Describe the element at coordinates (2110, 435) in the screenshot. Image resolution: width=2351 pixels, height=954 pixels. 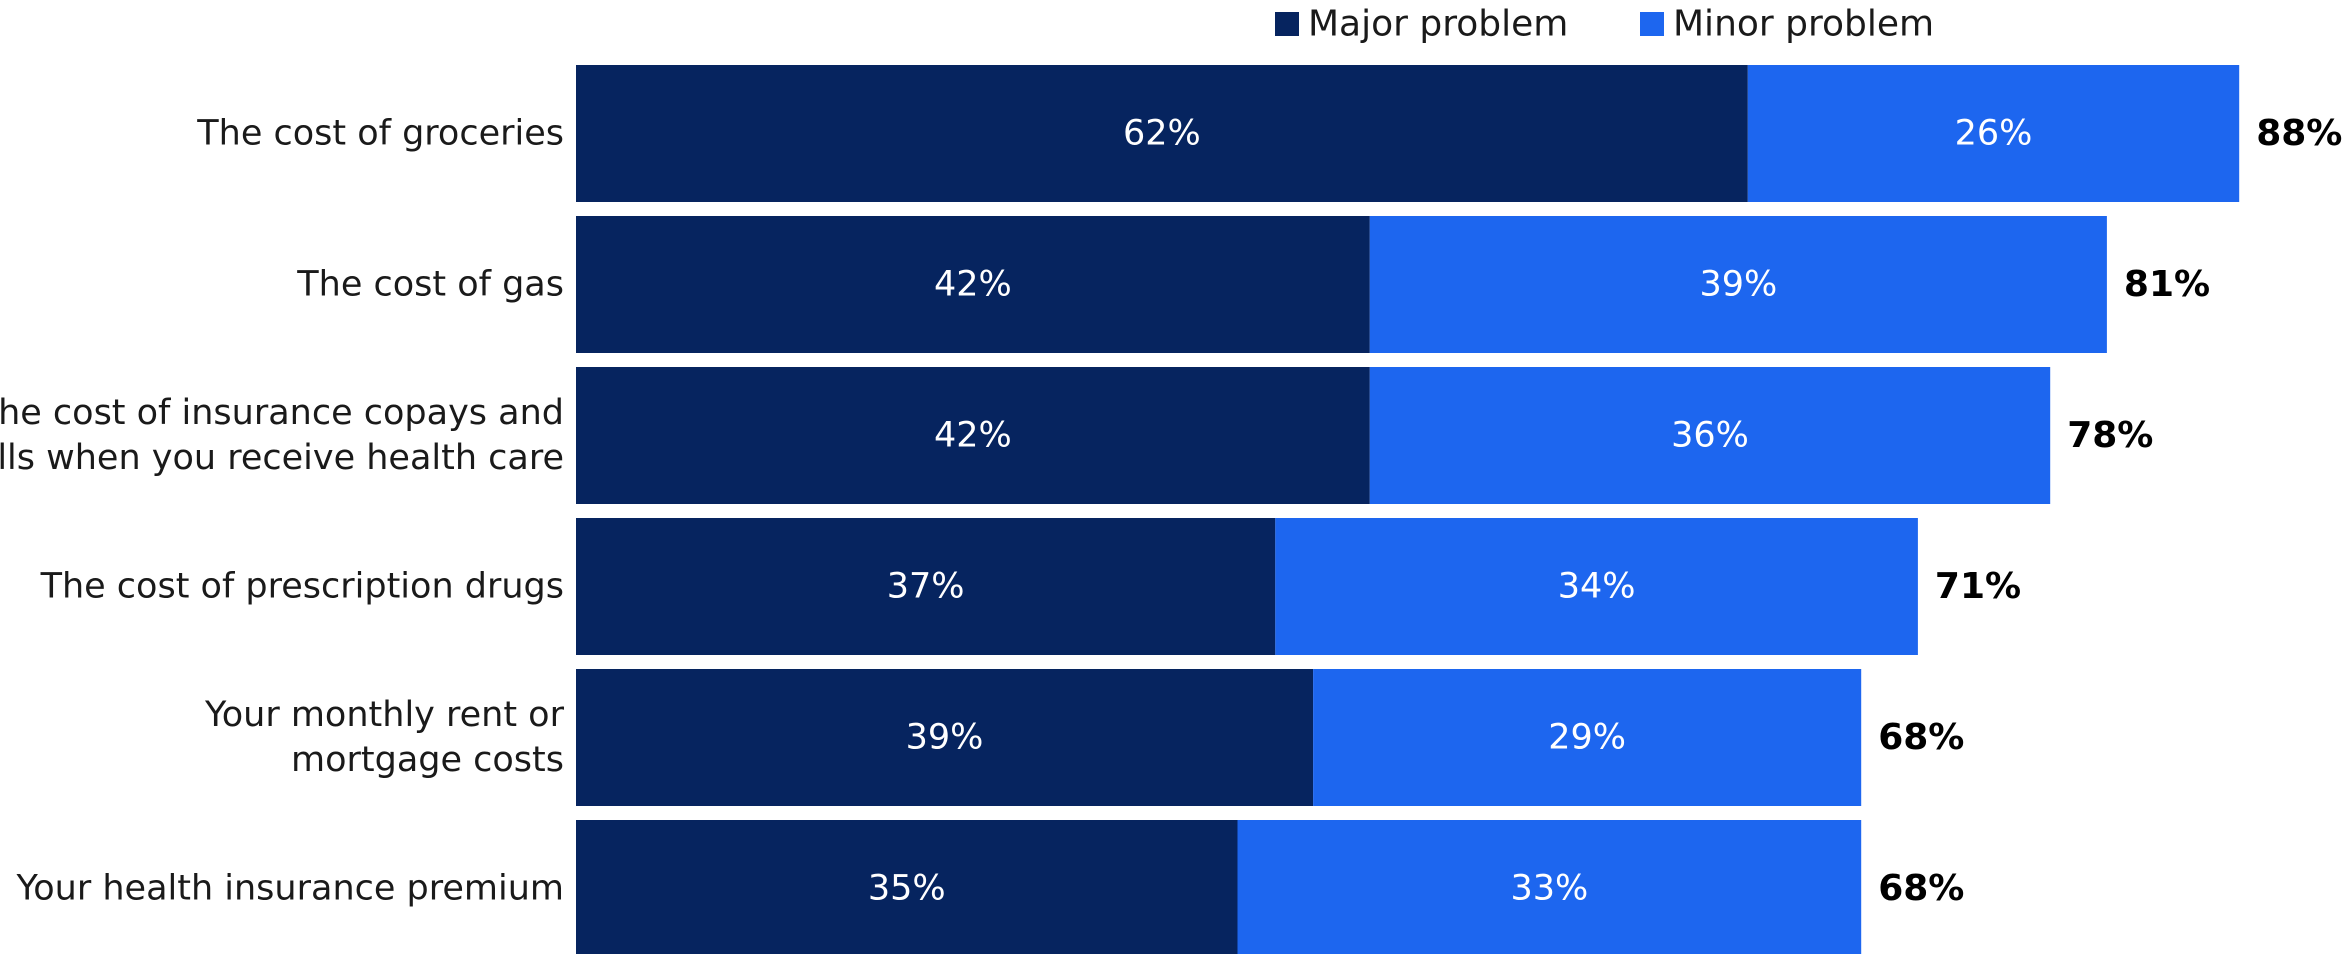
I see `total-value-label: 78%` at that location.